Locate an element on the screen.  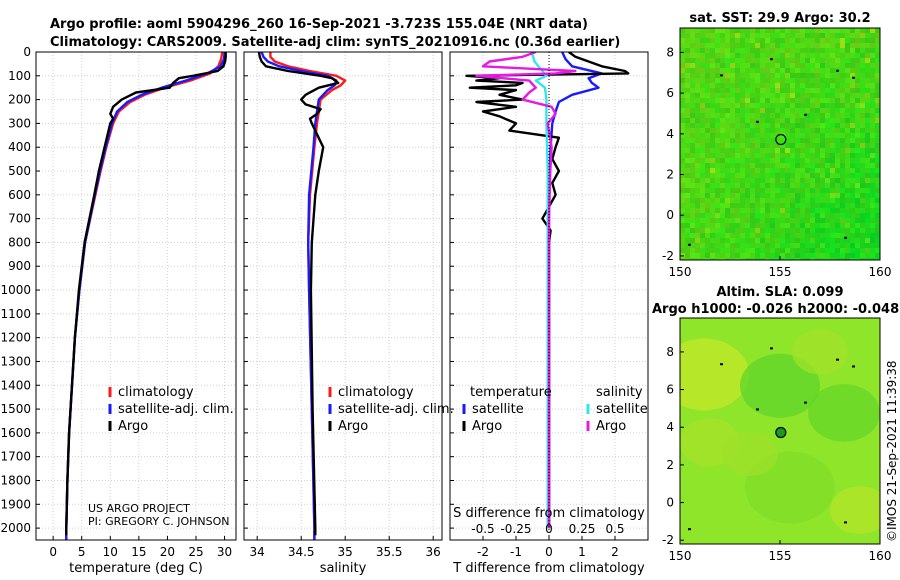
x-tick-label: 2 is located at coordinates (615, 552).